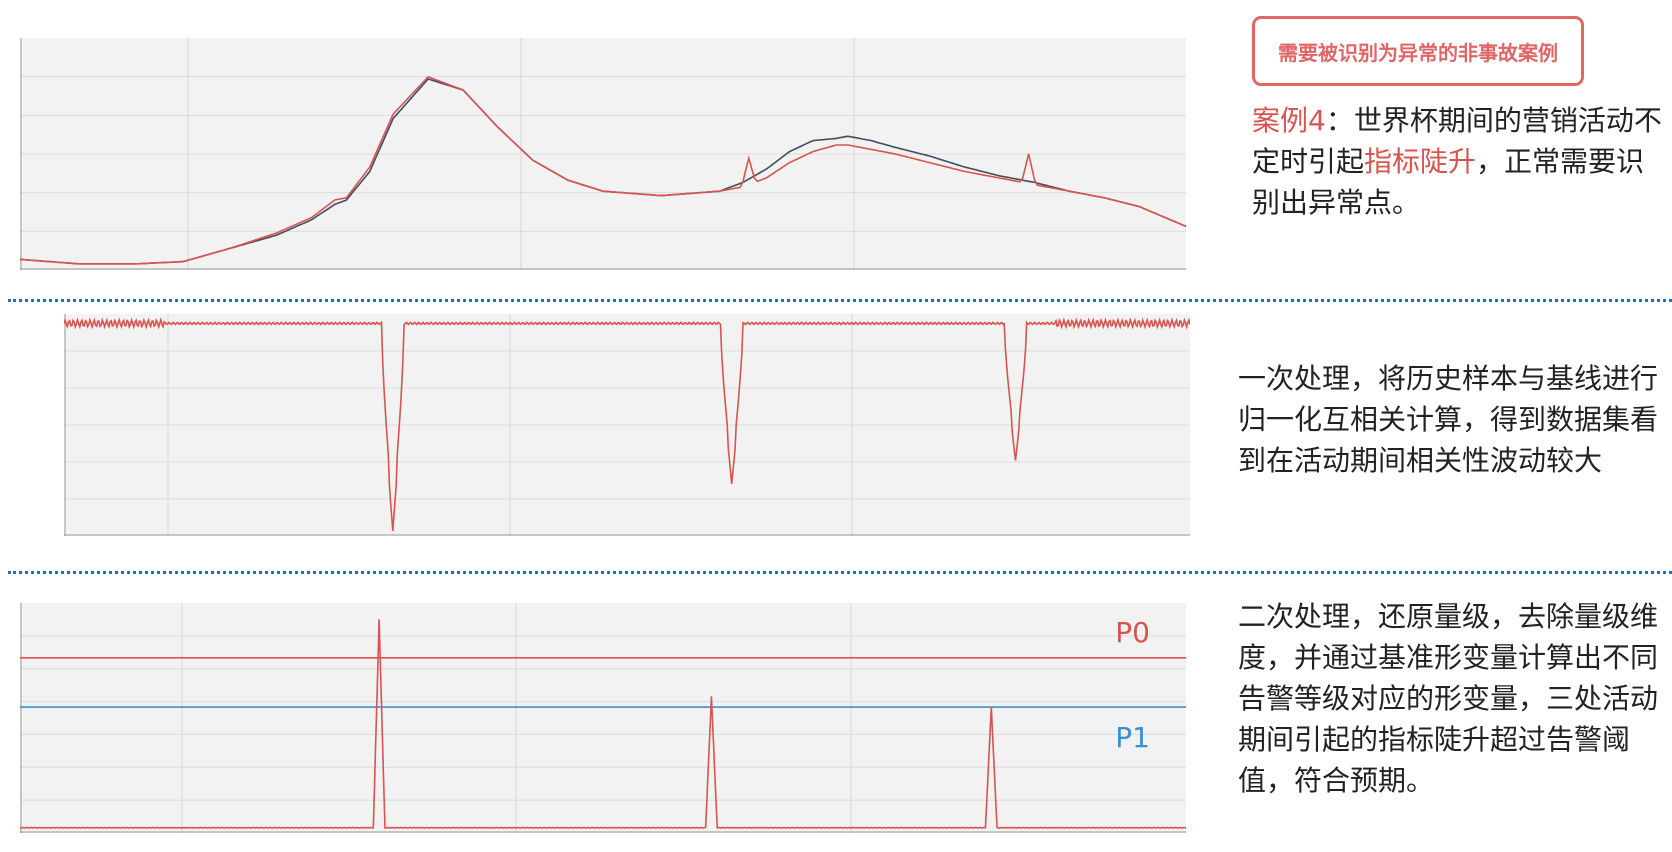 This screenshot has width=1672, height=852. What do you see at coordinates (1289, 120) in the screenshot?
I see `case-label: 案例4` at bounding box center [1289, 120].